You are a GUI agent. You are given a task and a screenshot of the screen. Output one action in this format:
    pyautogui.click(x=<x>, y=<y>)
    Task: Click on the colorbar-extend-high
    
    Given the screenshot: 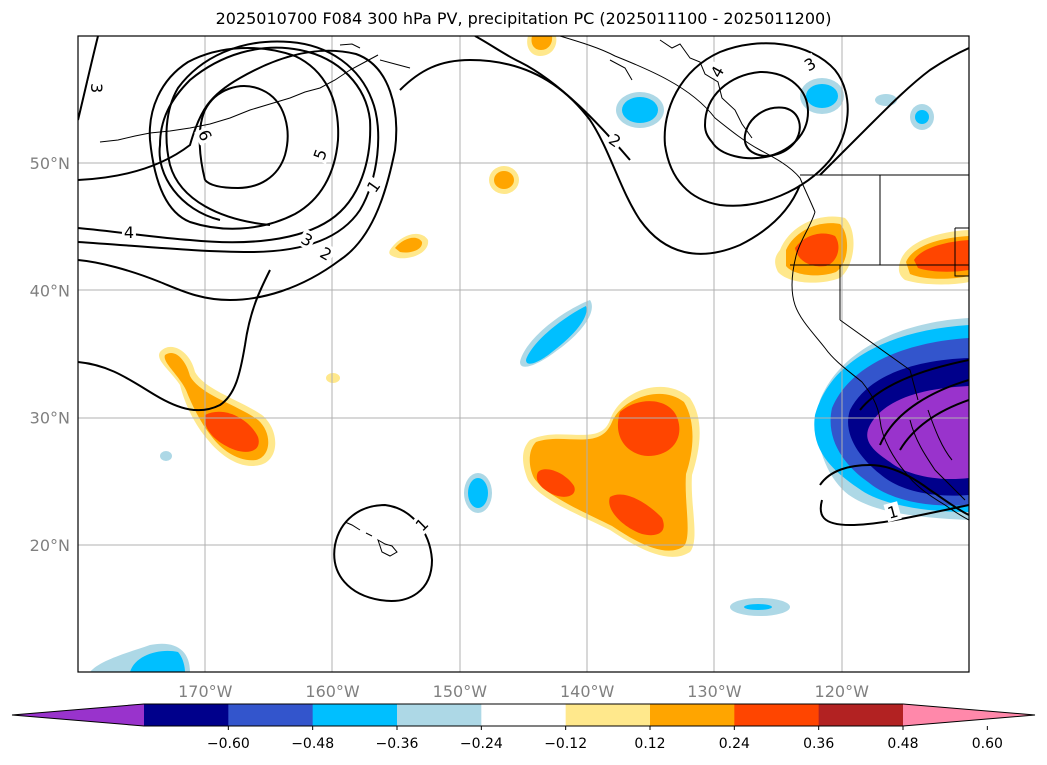 What is the action you would take?
    pyautogui.click(x=969, y=715)
    